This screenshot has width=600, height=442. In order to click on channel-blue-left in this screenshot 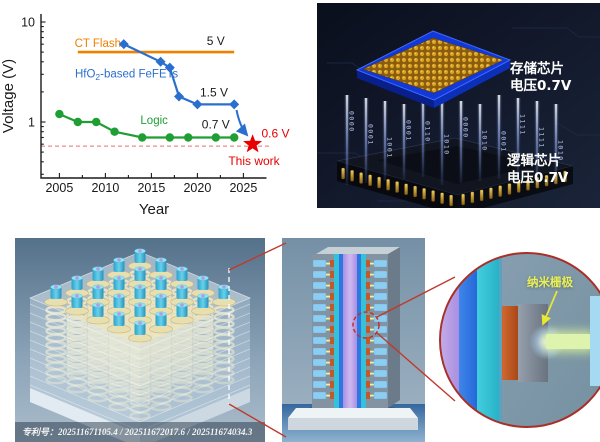, I will do `click(341, 331)`.